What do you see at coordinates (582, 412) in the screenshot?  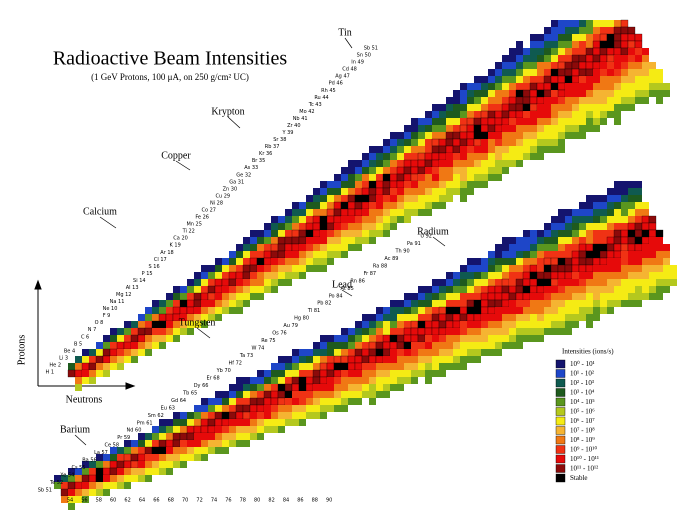 I see `legend-label: 10⁵ - 10⁶` at bounding box center [582, 412].